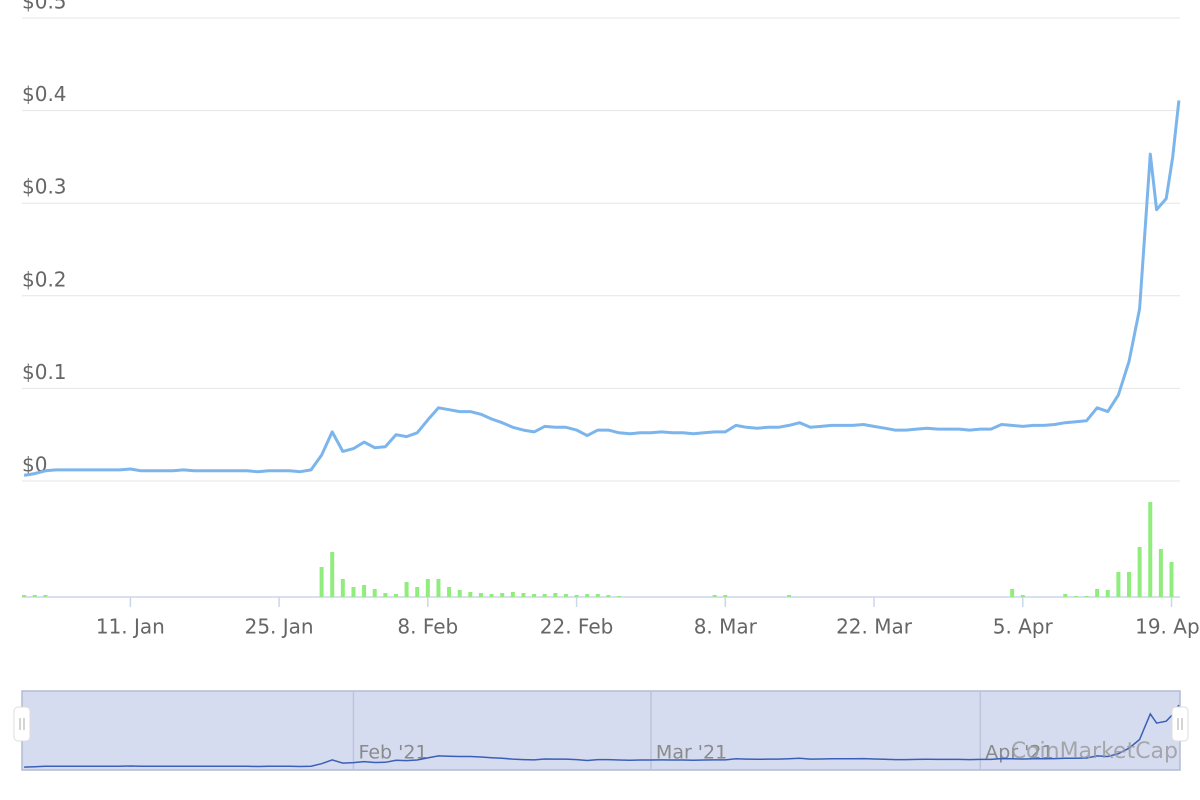 The width and height of the screenshot is (1200, 800). I want to click on x-tick-label: 25. Jan, so click(279, 627).